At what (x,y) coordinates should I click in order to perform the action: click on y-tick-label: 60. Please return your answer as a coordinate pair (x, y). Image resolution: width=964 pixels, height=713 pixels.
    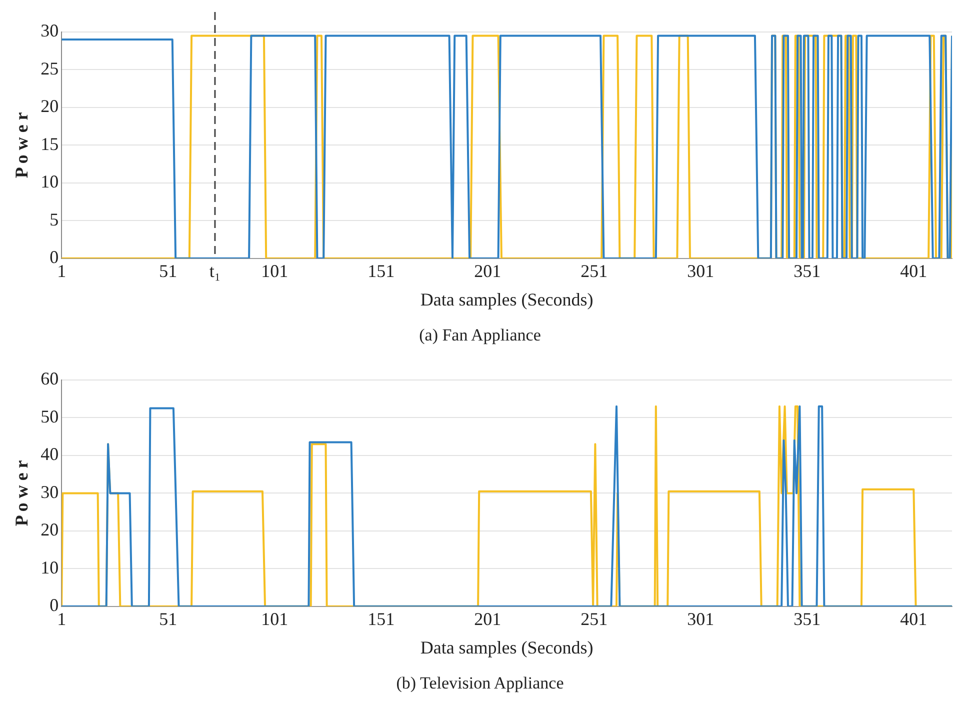
    Looking at the image, I should click on (49, 378).